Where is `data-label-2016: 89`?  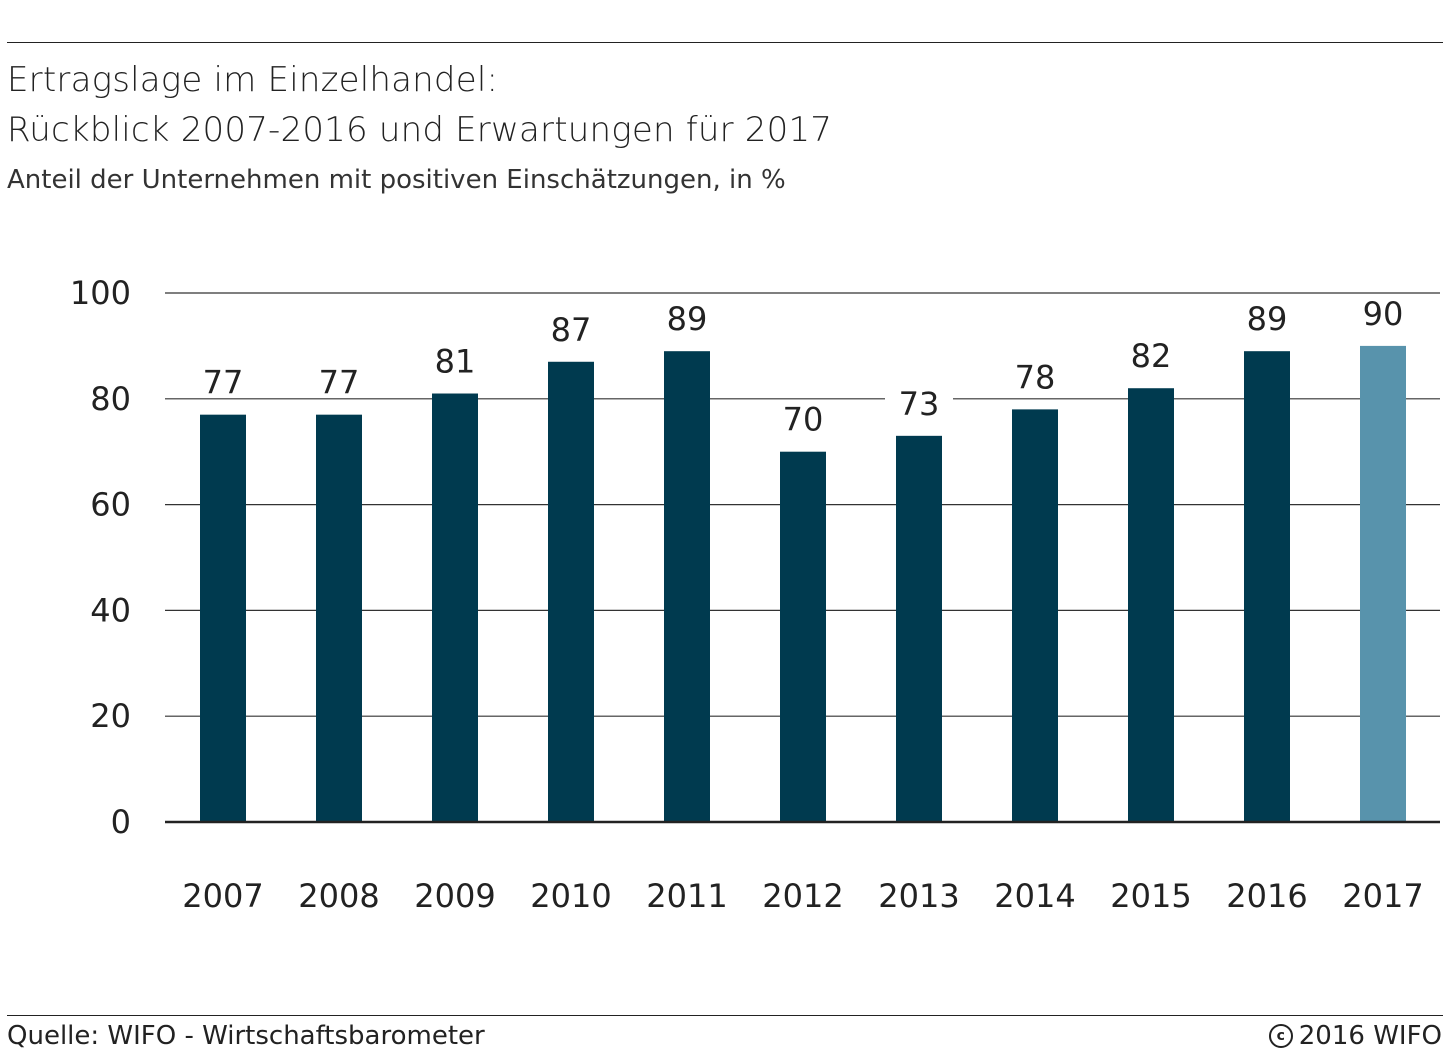
data-label-2016: 89 is located at coordinates (1267, 319).